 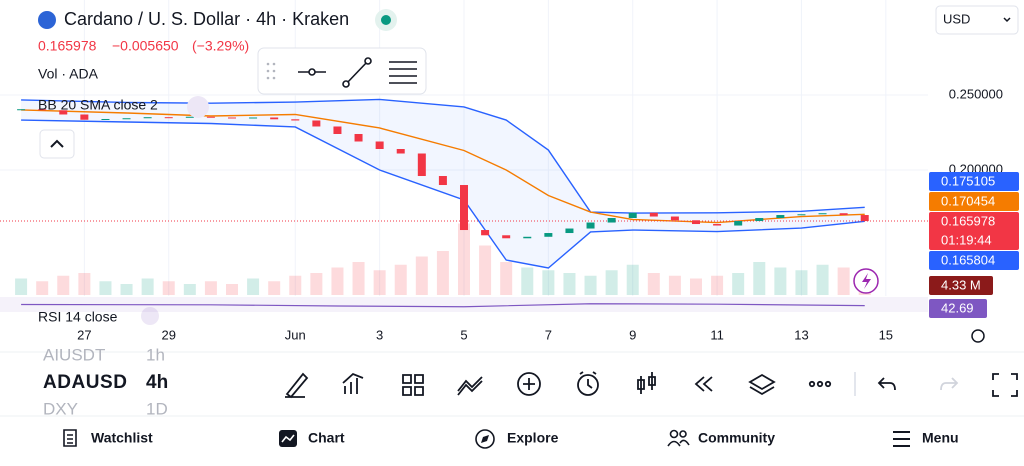 I want to click on rsi-pane, so click(x=464, y=304).